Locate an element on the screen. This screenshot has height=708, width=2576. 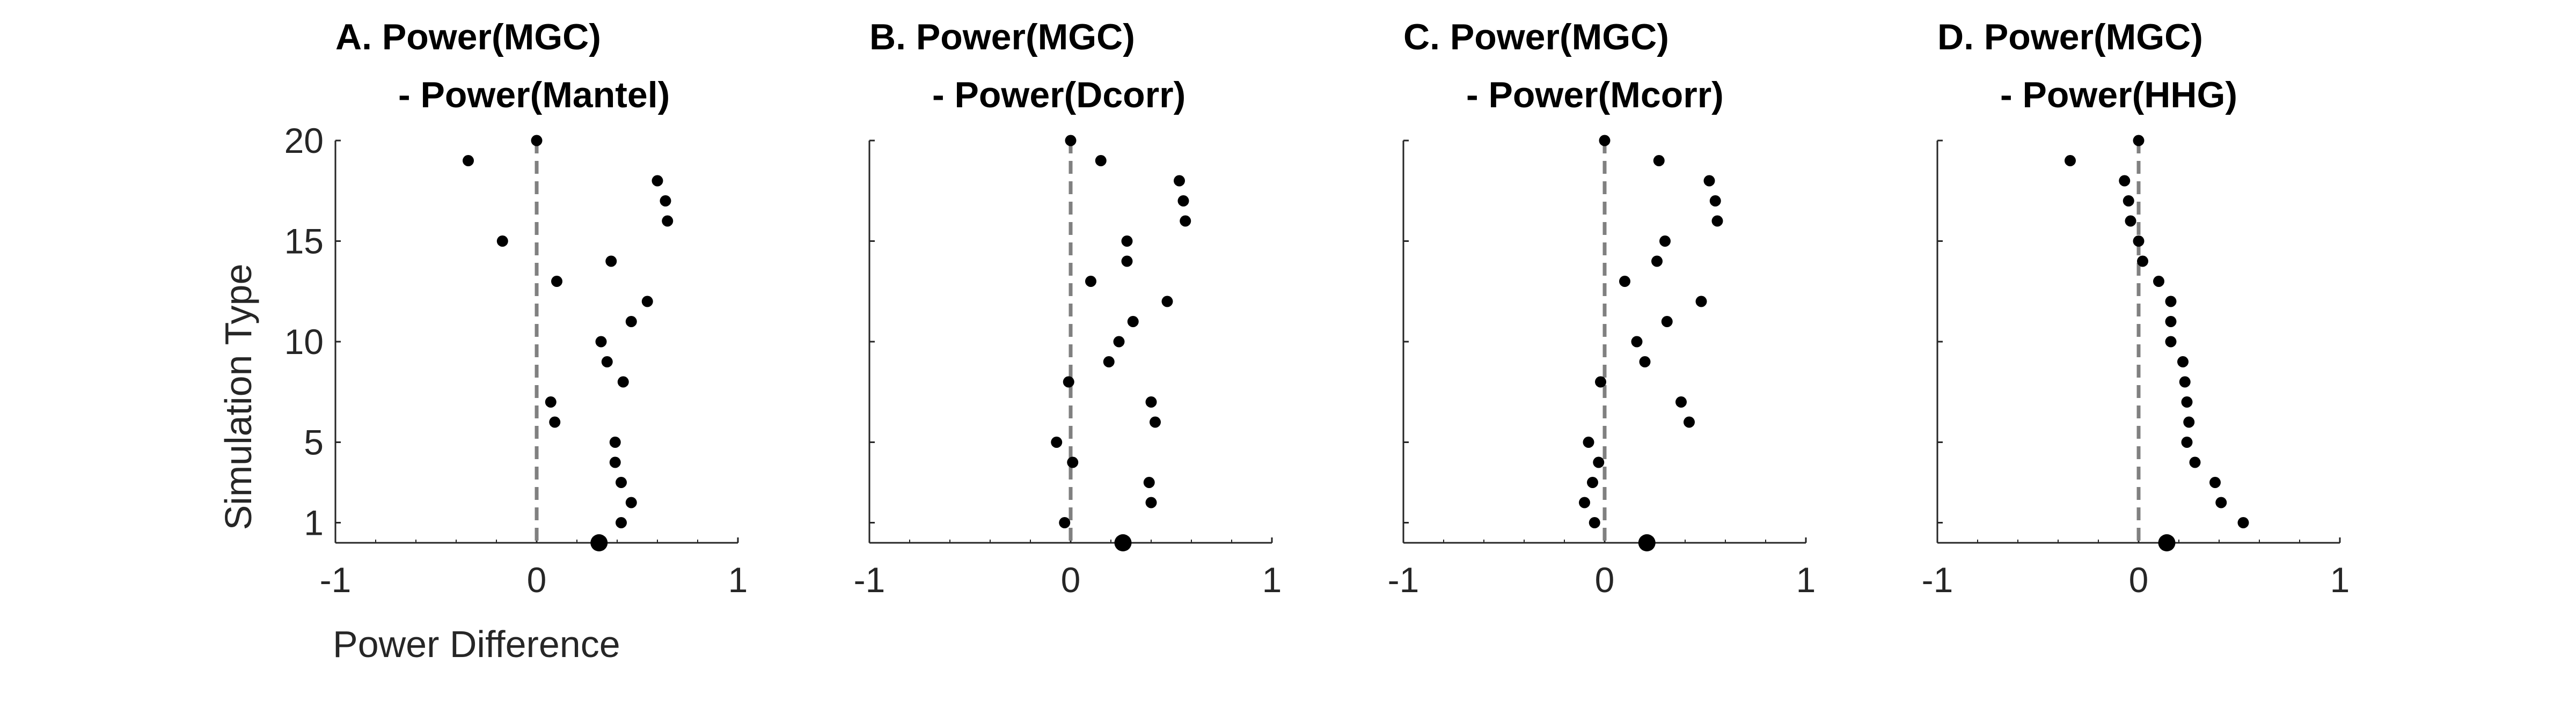
panel-title-line1: D. Power(MGC) is located at coordinates (2070, 37).